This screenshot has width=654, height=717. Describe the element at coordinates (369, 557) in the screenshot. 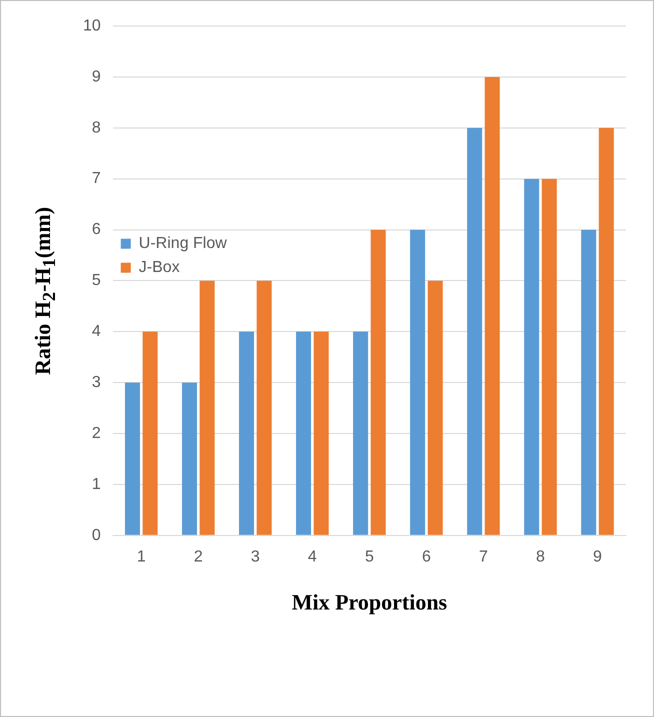

I see `x-tick-label: 5` at that location.